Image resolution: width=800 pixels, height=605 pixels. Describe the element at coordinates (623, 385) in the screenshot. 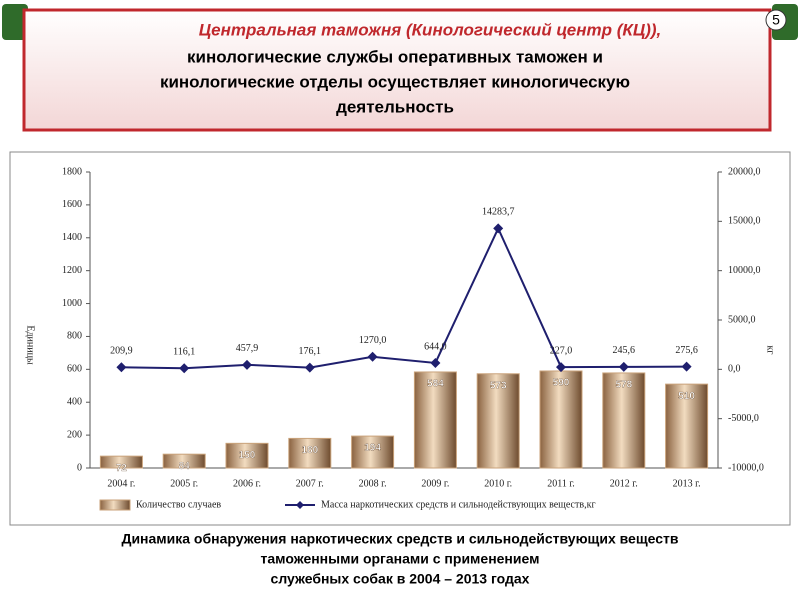

I see `bar-value-label: 578` at that location.